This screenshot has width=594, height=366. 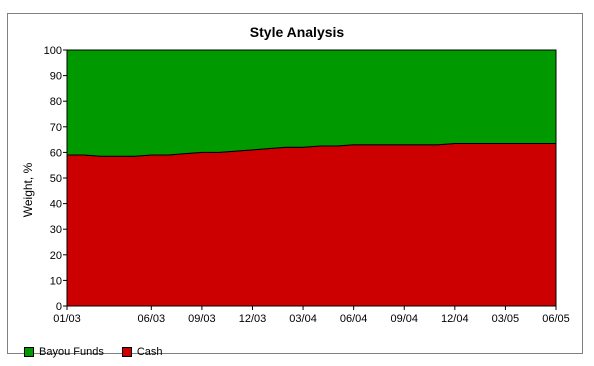 I want to click on x-tick-label-06-05: 06/05, so click(x=556, y=319).